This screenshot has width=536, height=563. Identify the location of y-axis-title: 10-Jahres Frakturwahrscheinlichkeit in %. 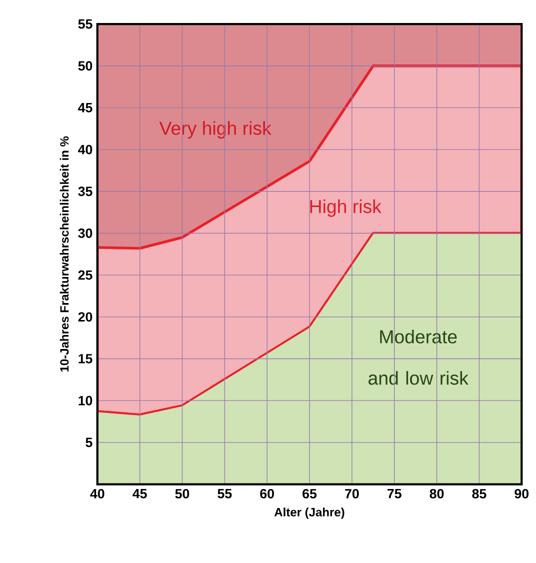
(64, 254).